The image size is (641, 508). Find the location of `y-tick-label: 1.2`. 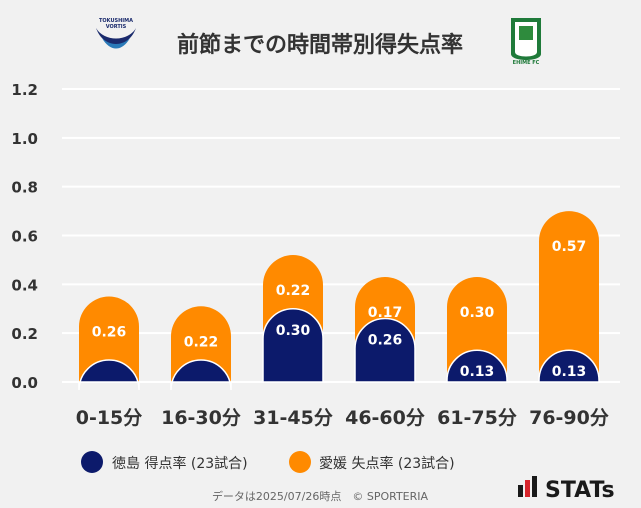

y-tick-label: 1.2 is located at coordinates (24, 90).